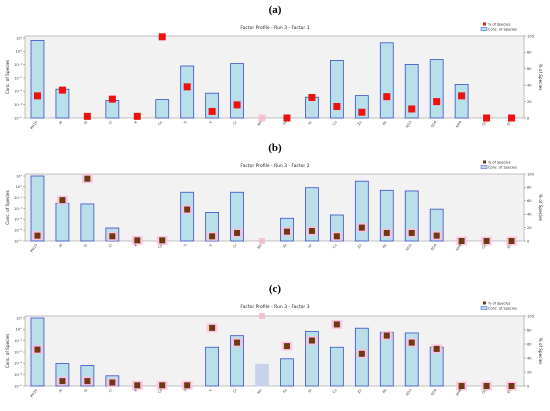 Image resolution: width=550 pixels, height=411 pixels. What do you see at coordinates (336, 366) in the screenshot?
I see `bar-Cu` at bounding box center [336, 366].